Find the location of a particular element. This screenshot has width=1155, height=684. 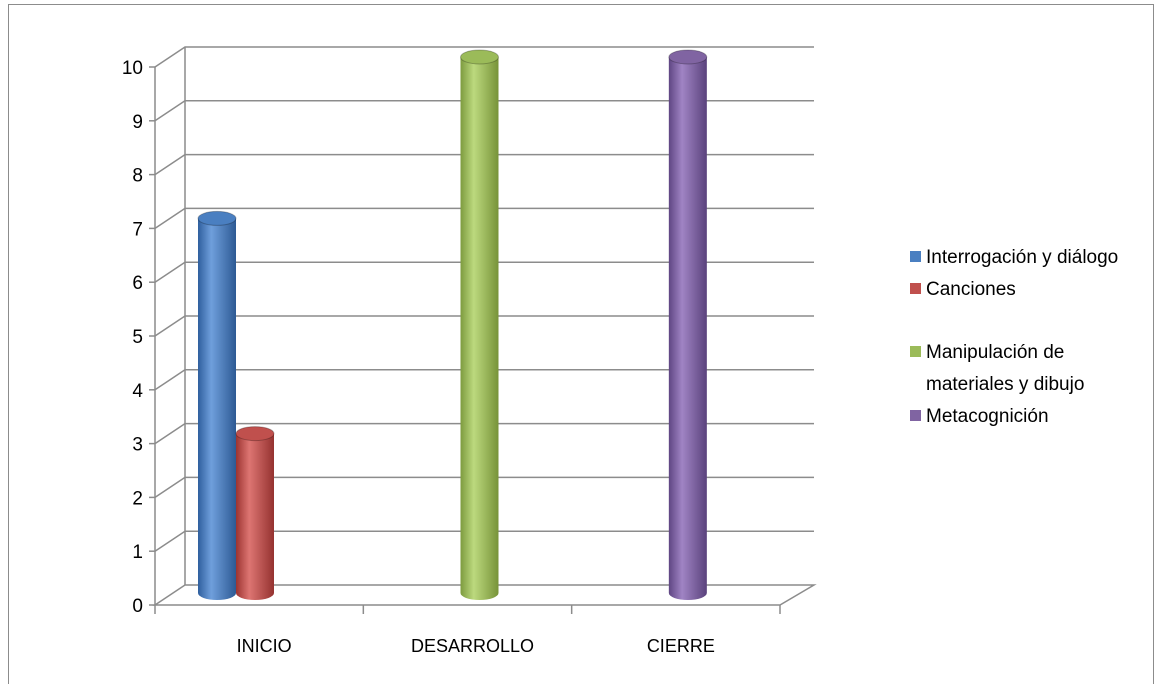

legend-item: Manipulación de materiales y dibujo is located at coordinates (1030, 369).